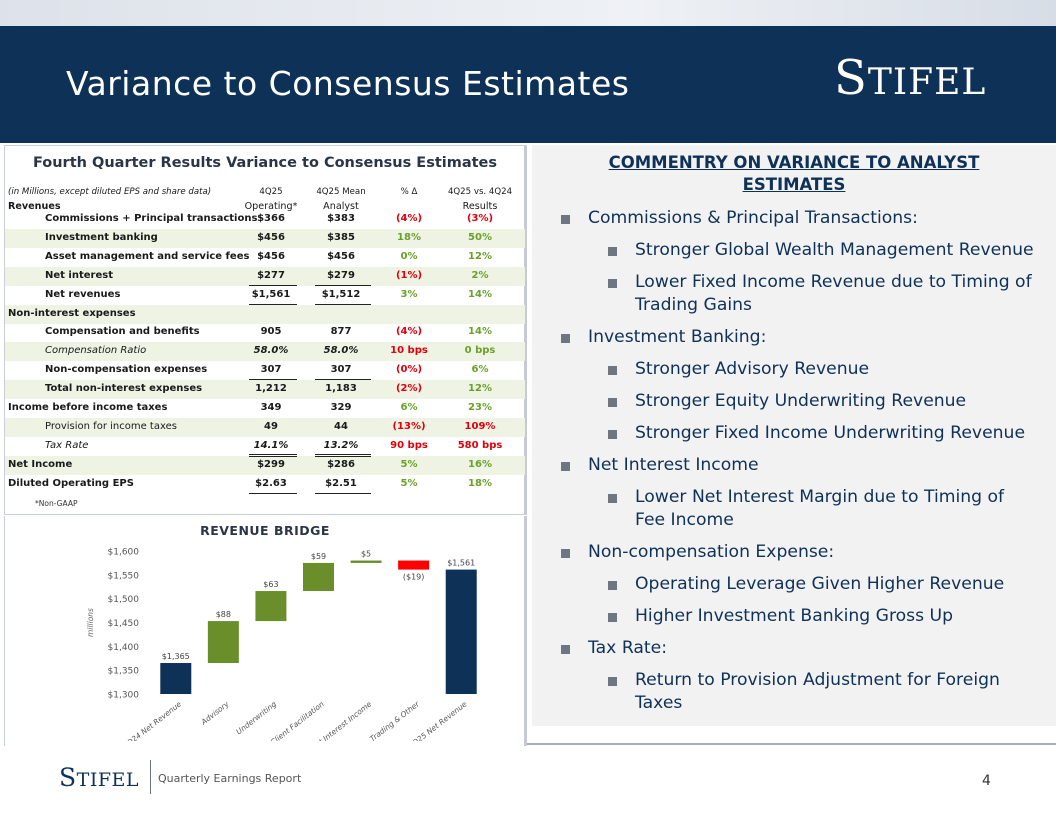  What do you see at coordinates (341, 389) in the screenshot?
I see `cell-q25-mean-analyst: 1,183` at bounding box center [341, 389].